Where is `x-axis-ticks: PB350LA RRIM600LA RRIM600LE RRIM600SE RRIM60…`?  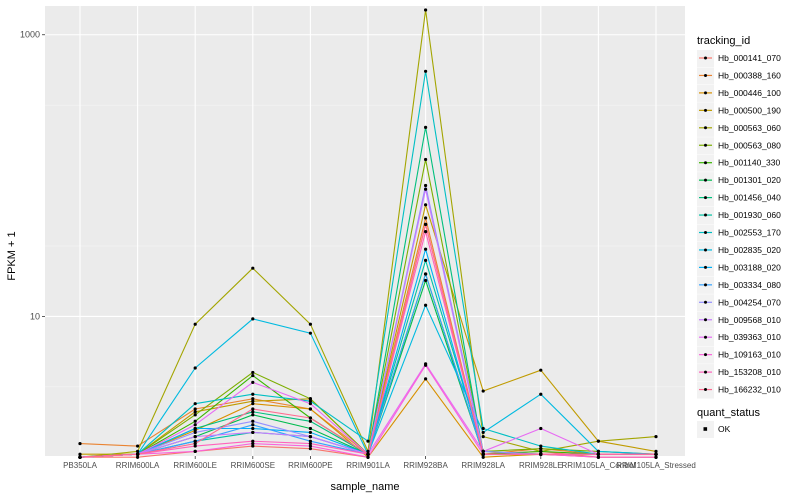
x-axis-ticks: PB350LA RRIM600LA RRIM600LE RRIM600SE RRIM60… is located at coordinates (379, 463).